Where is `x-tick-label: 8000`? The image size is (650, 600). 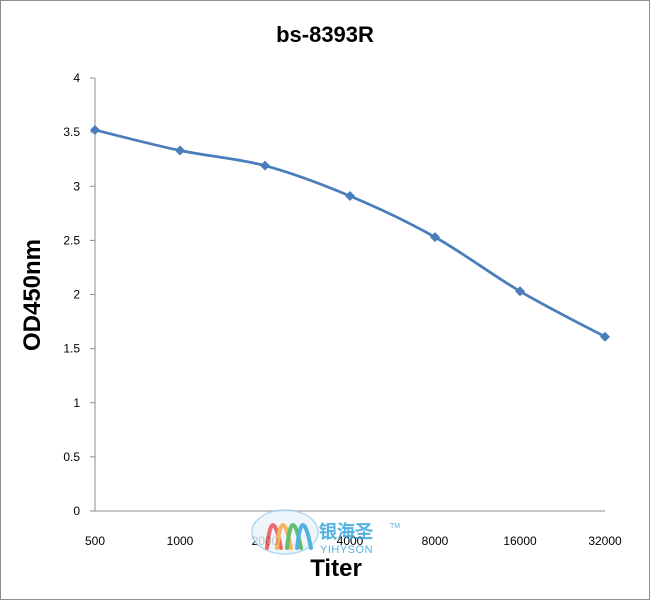 x-tick-label: 8000 is located at coordinates (435, 541).